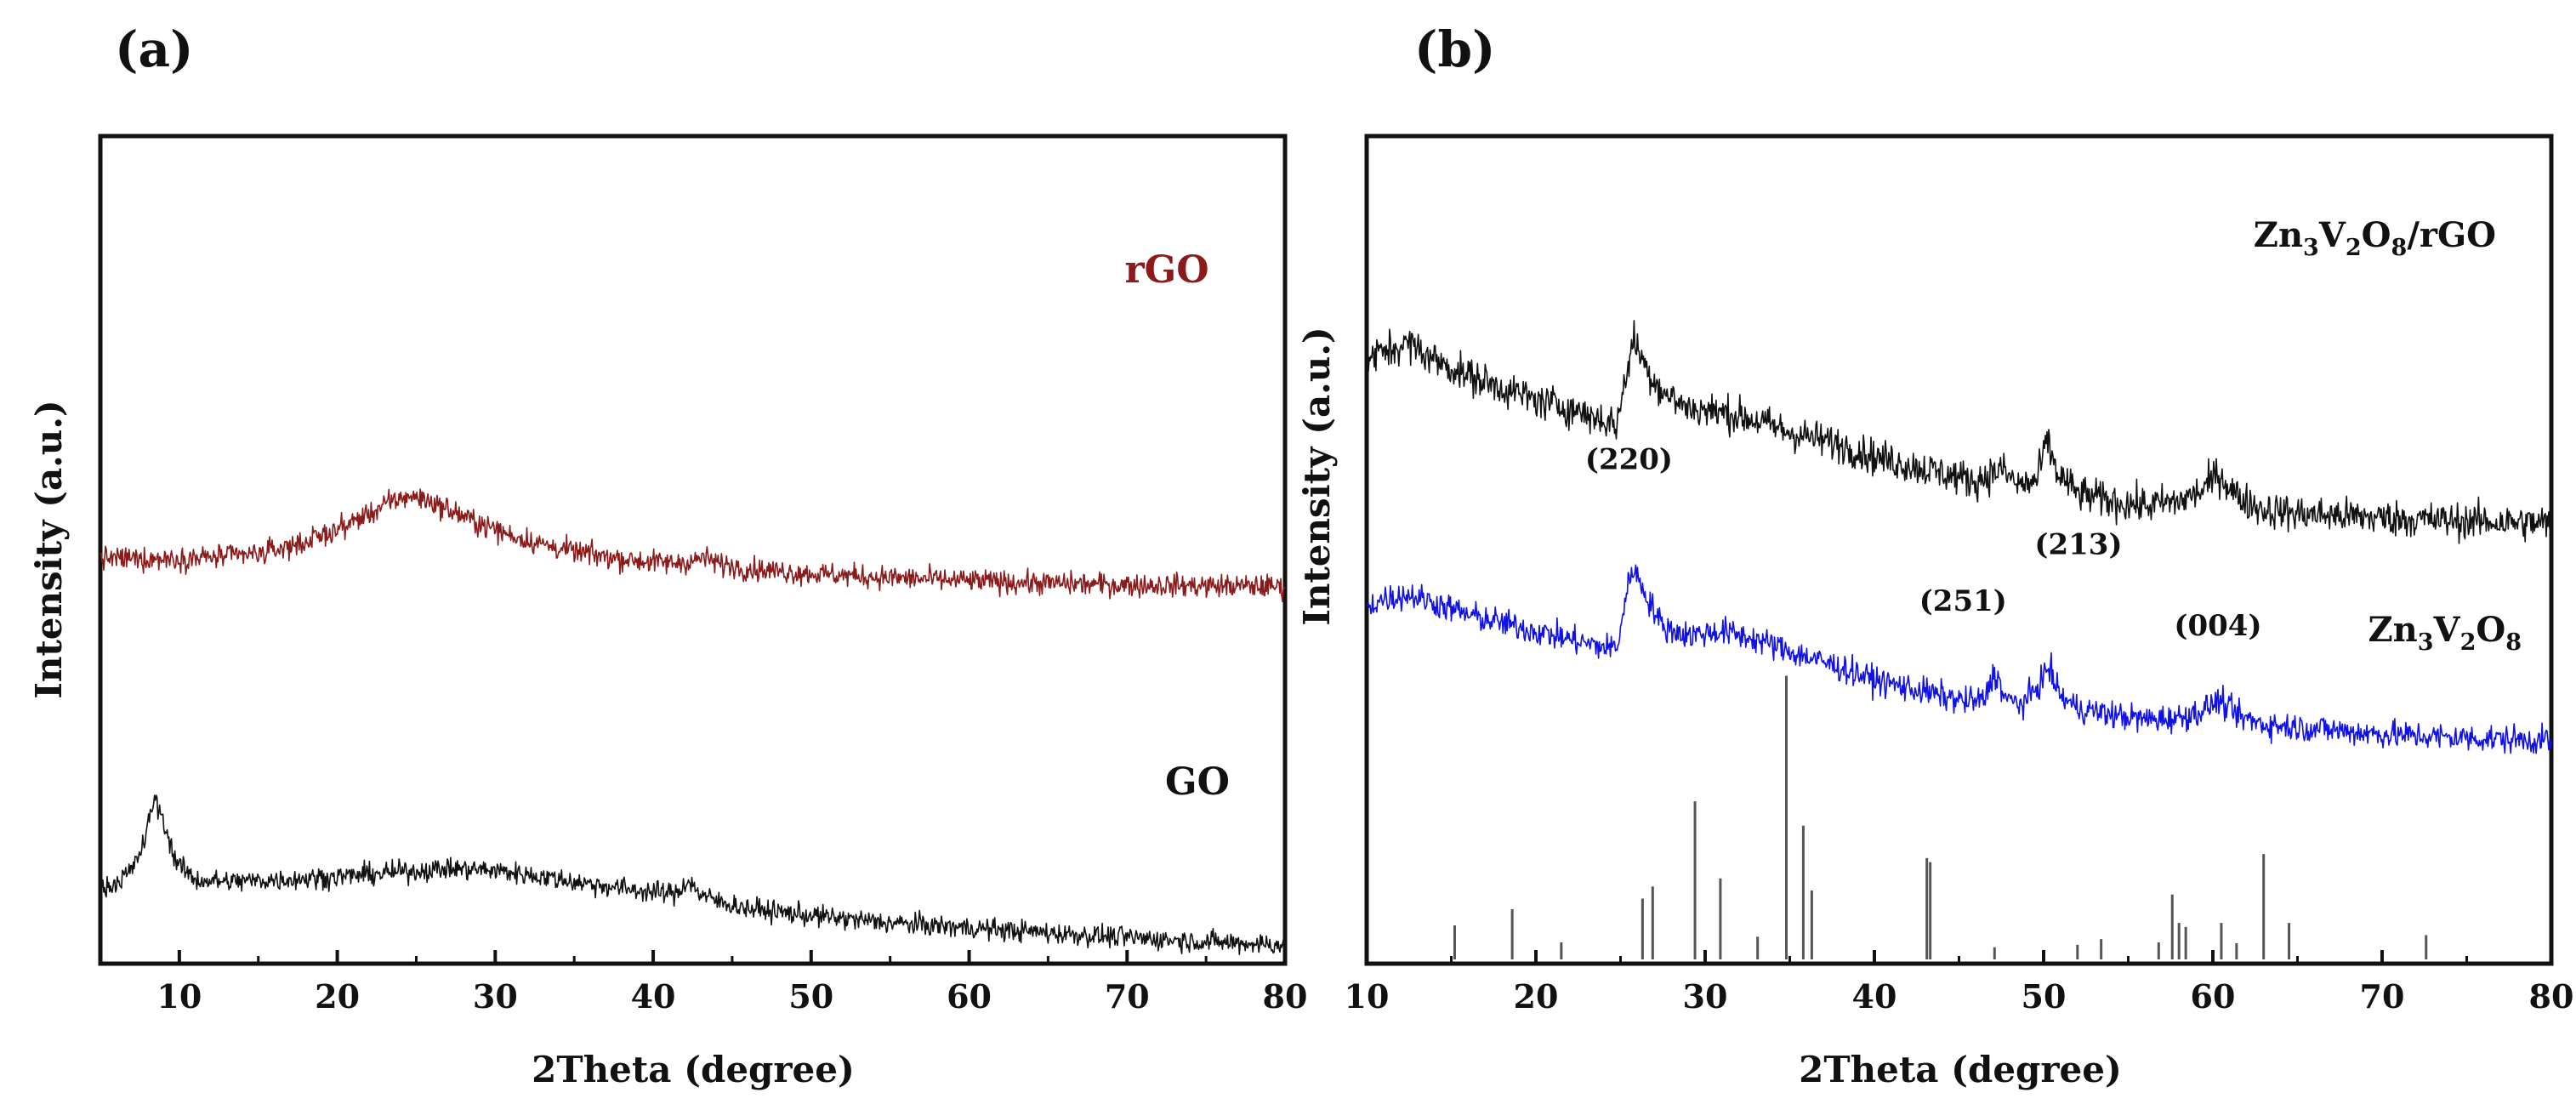  What do you see at coordinates (2445, 633) in the screenshot?
I see `series-label-zn3v2o8: Zn3V2O8` at bounding box center [2445, 633].